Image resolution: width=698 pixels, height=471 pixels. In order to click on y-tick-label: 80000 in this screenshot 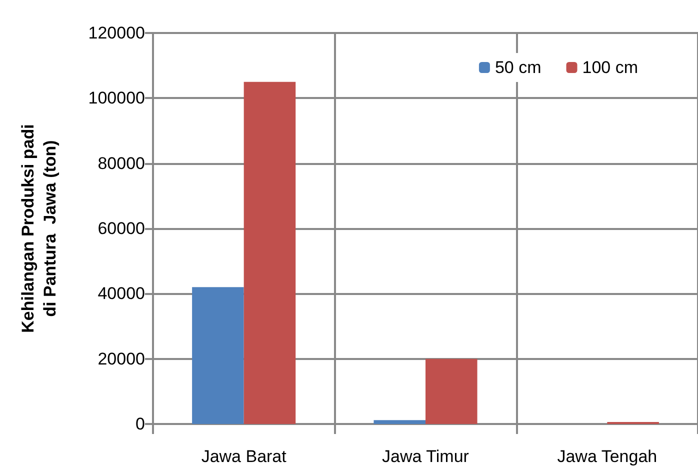, I will do `click(121, 163)`.